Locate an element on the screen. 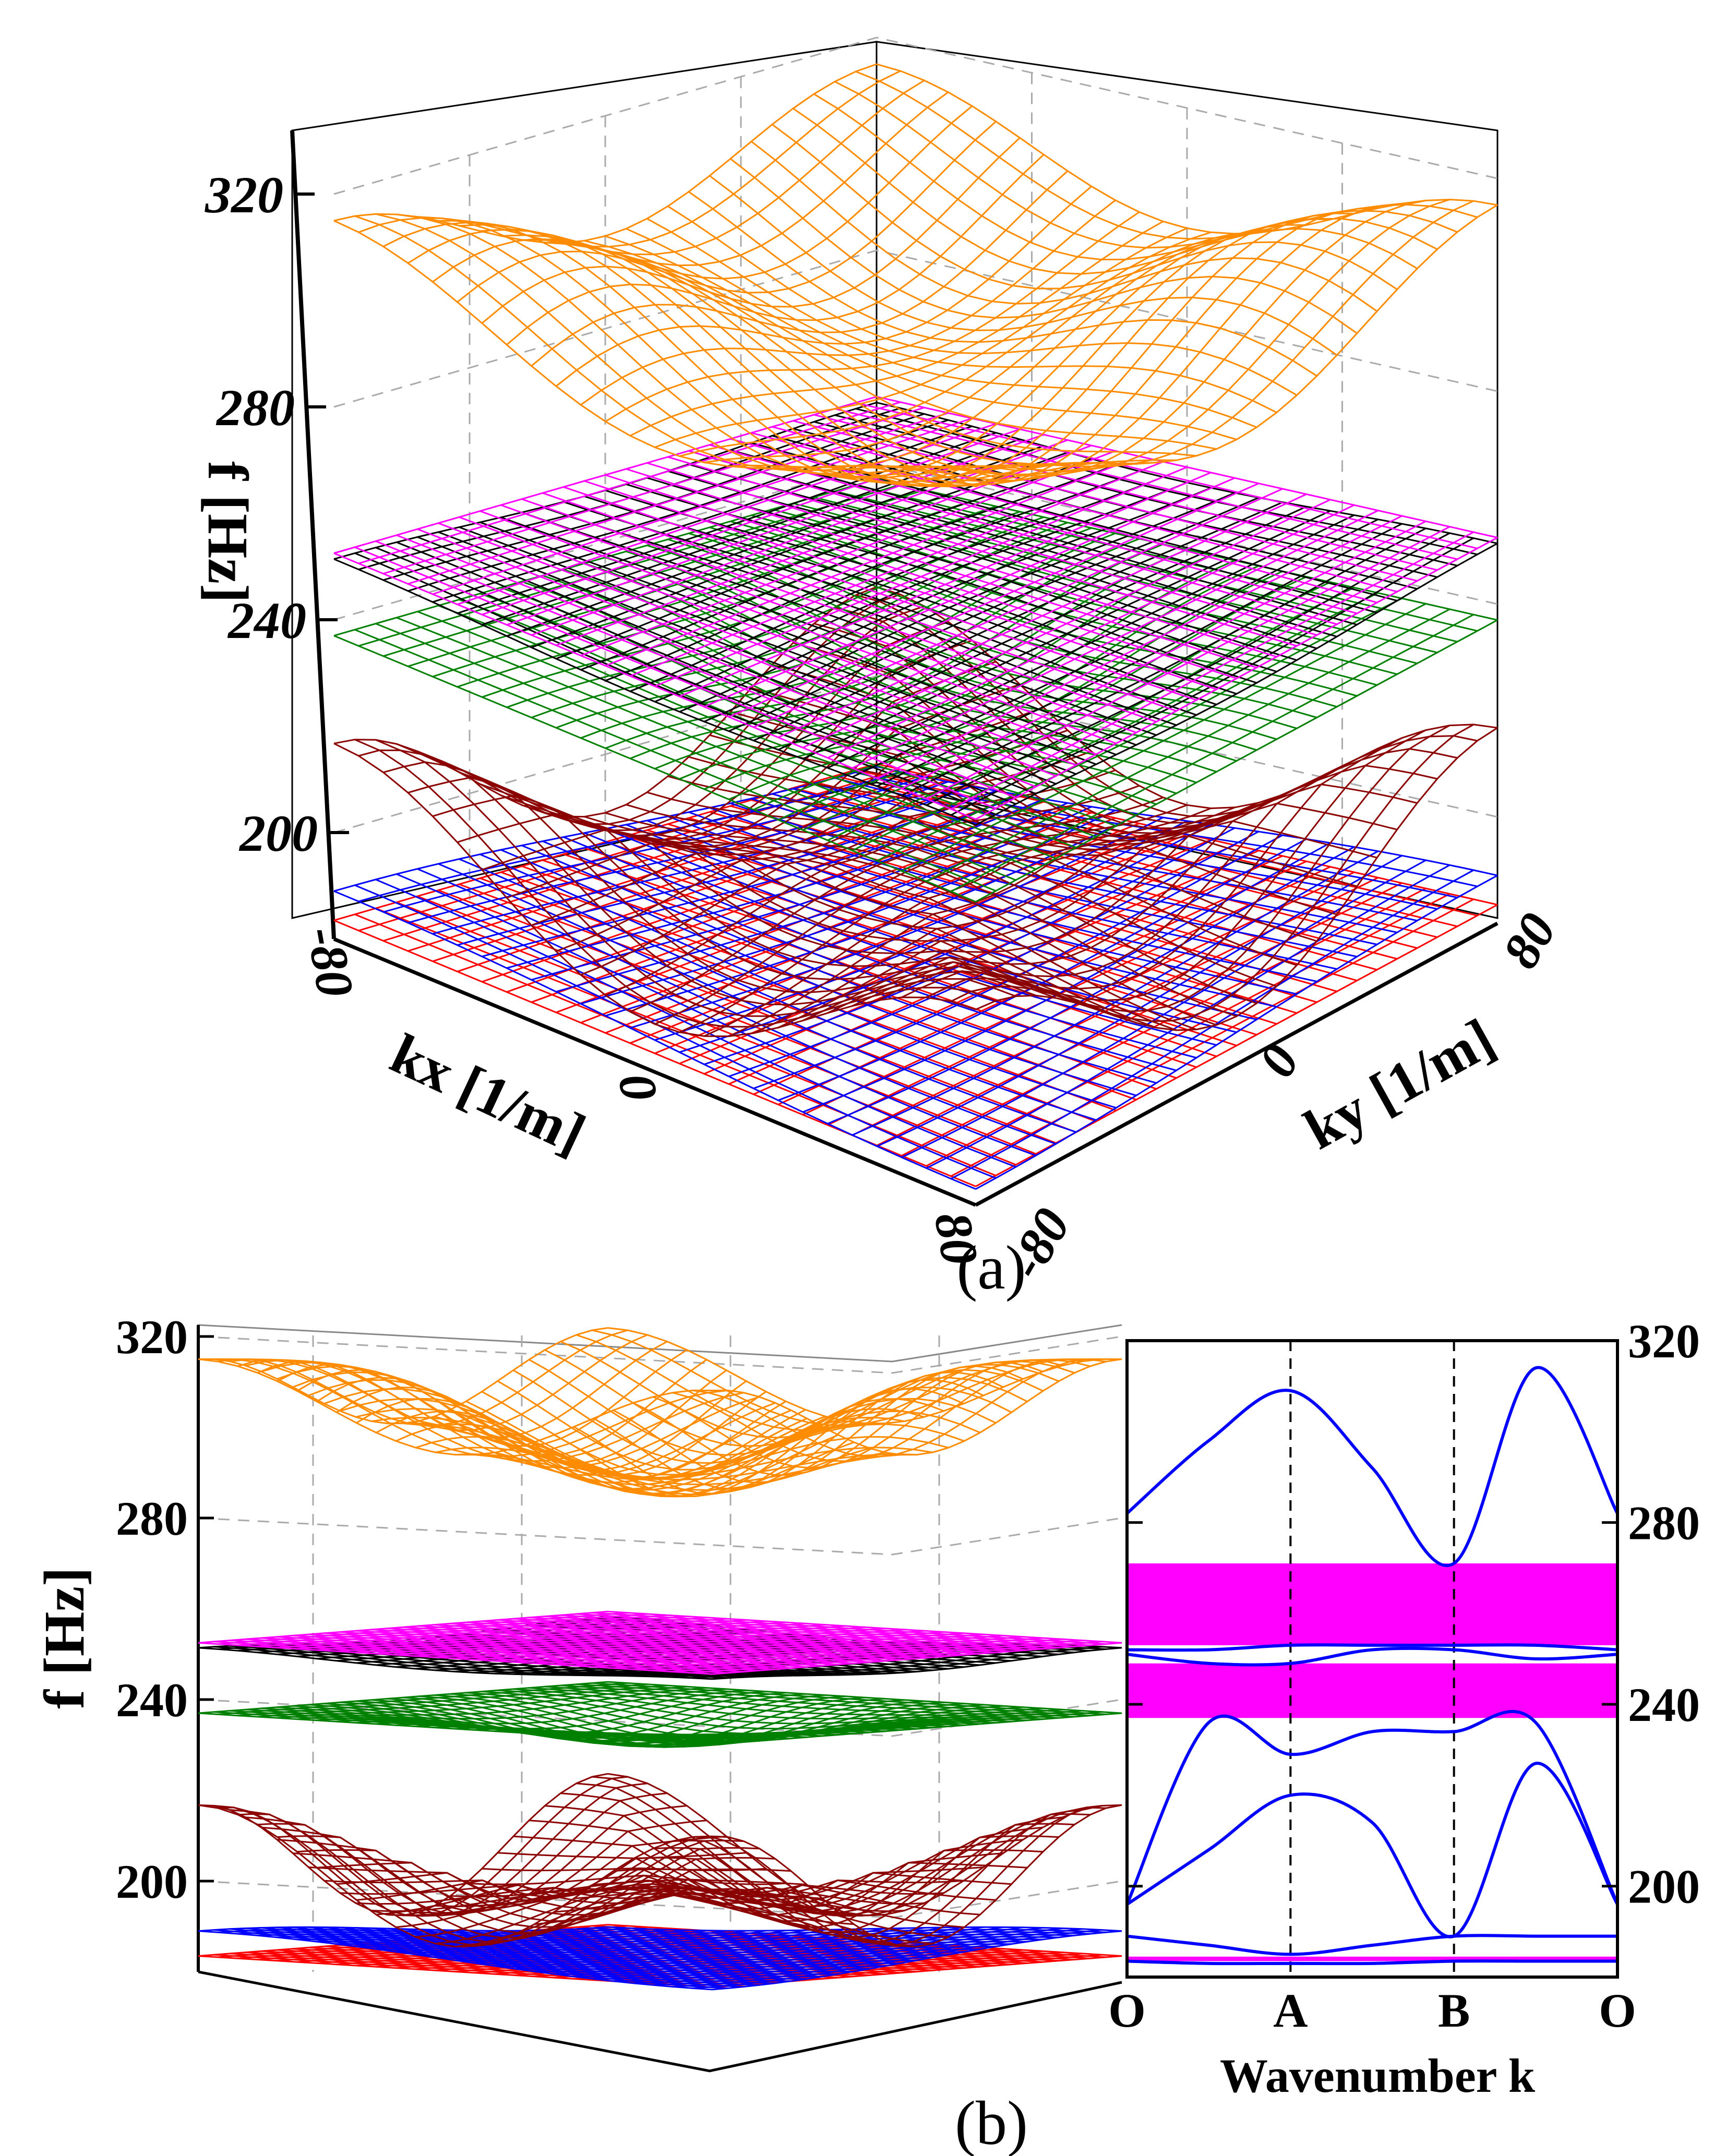 The image size is (1714, 2156). kx-tick-label: 0 is located at coordinates (638, 1087).